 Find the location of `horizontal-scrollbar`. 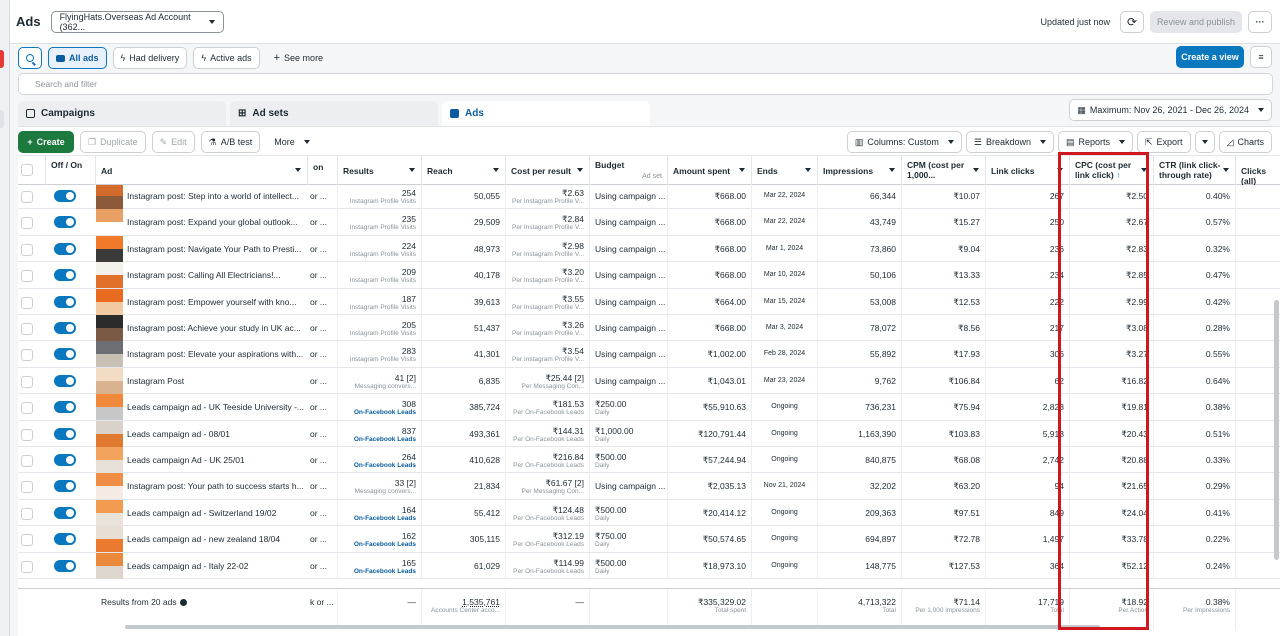

horizontal-scrollbar is located at coordinates (612, 627).